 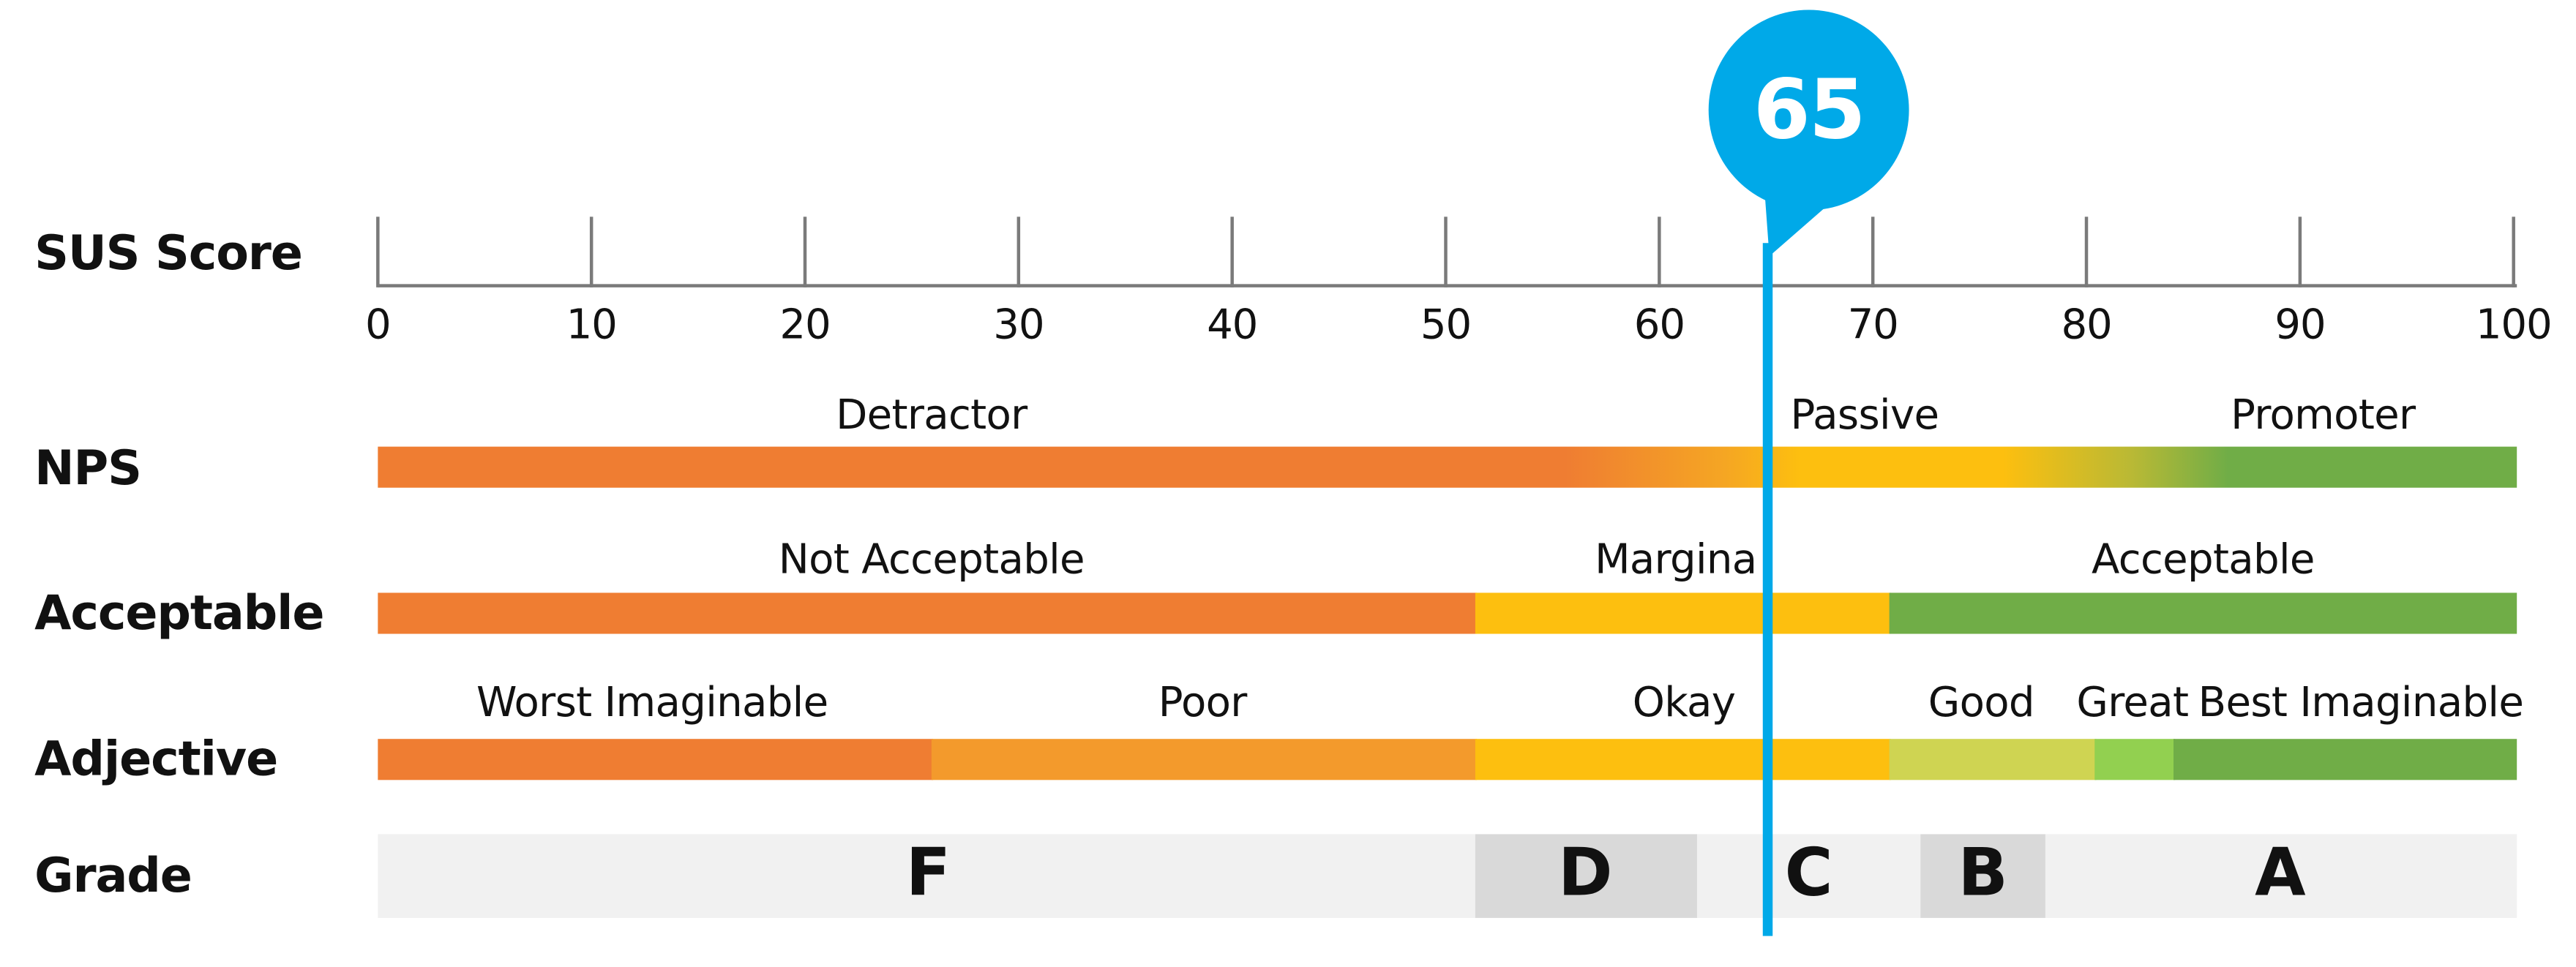 I want to click on nps-detractor-label: Detractor, so click(x=931, y=415).